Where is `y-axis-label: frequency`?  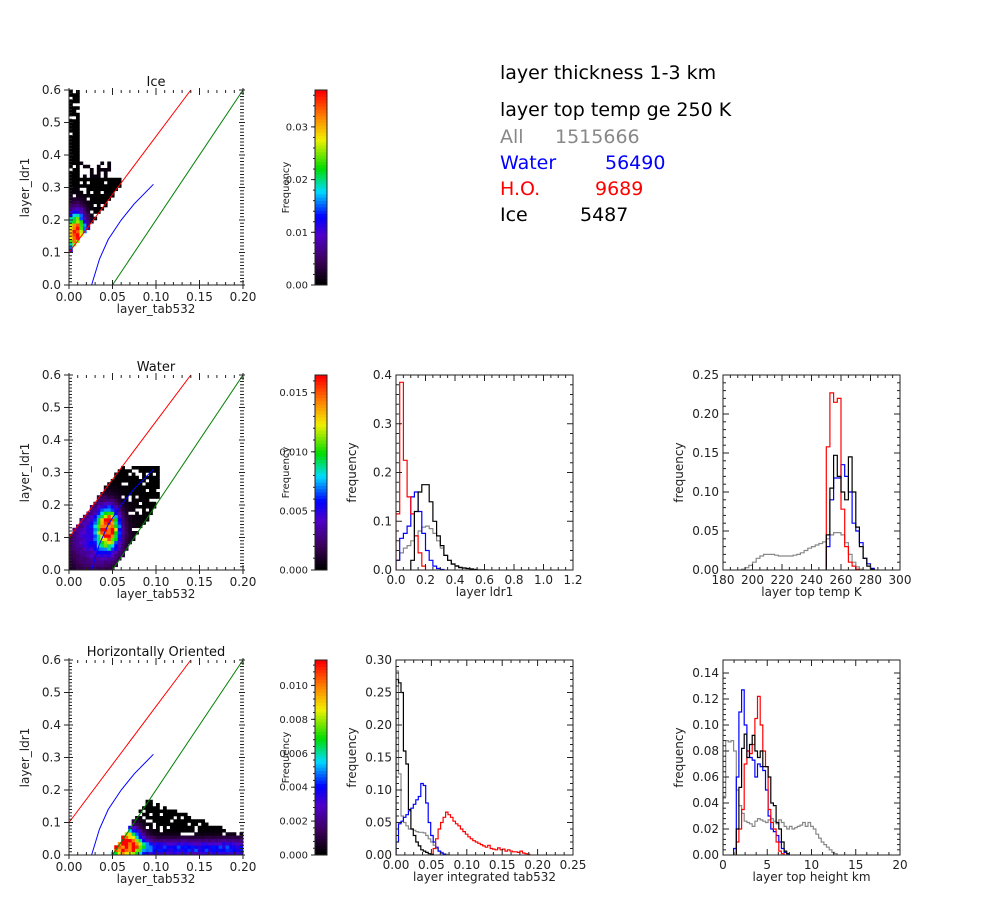
y-axis-label: frequency is located at coordinates (679, 757).